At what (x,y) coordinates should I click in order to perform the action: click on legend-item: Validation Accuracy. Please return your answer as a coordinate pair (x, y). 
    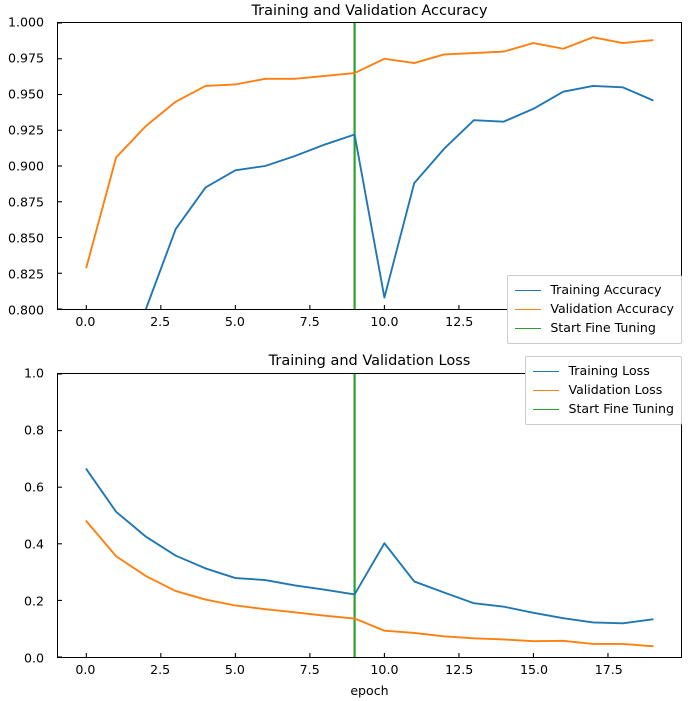
    Looking at the image, I should click on (594, 309).